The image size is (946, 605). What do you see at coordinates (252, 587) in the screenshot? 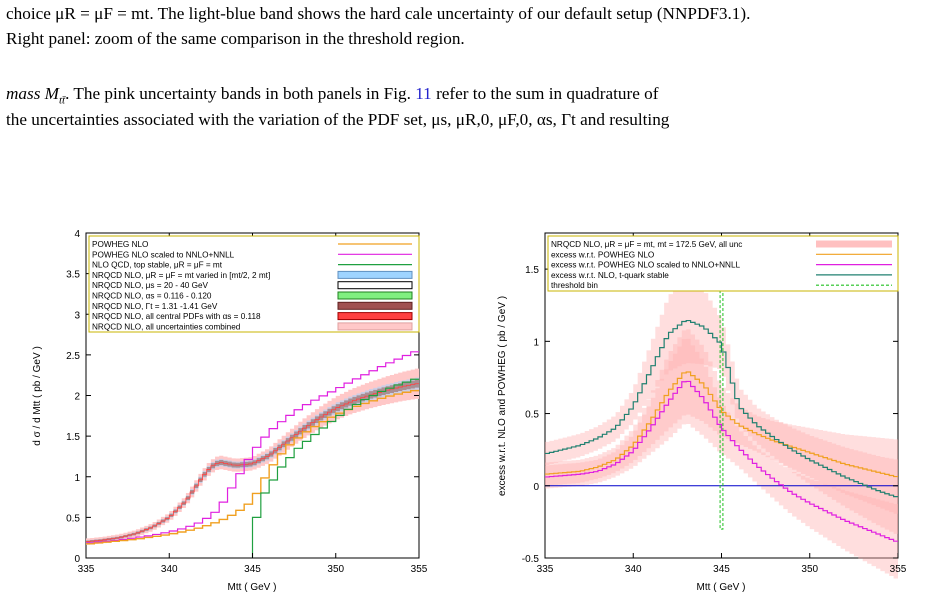
I see `left-xlabel: Mtt ( GeV )` at bounding box center [252, 587].